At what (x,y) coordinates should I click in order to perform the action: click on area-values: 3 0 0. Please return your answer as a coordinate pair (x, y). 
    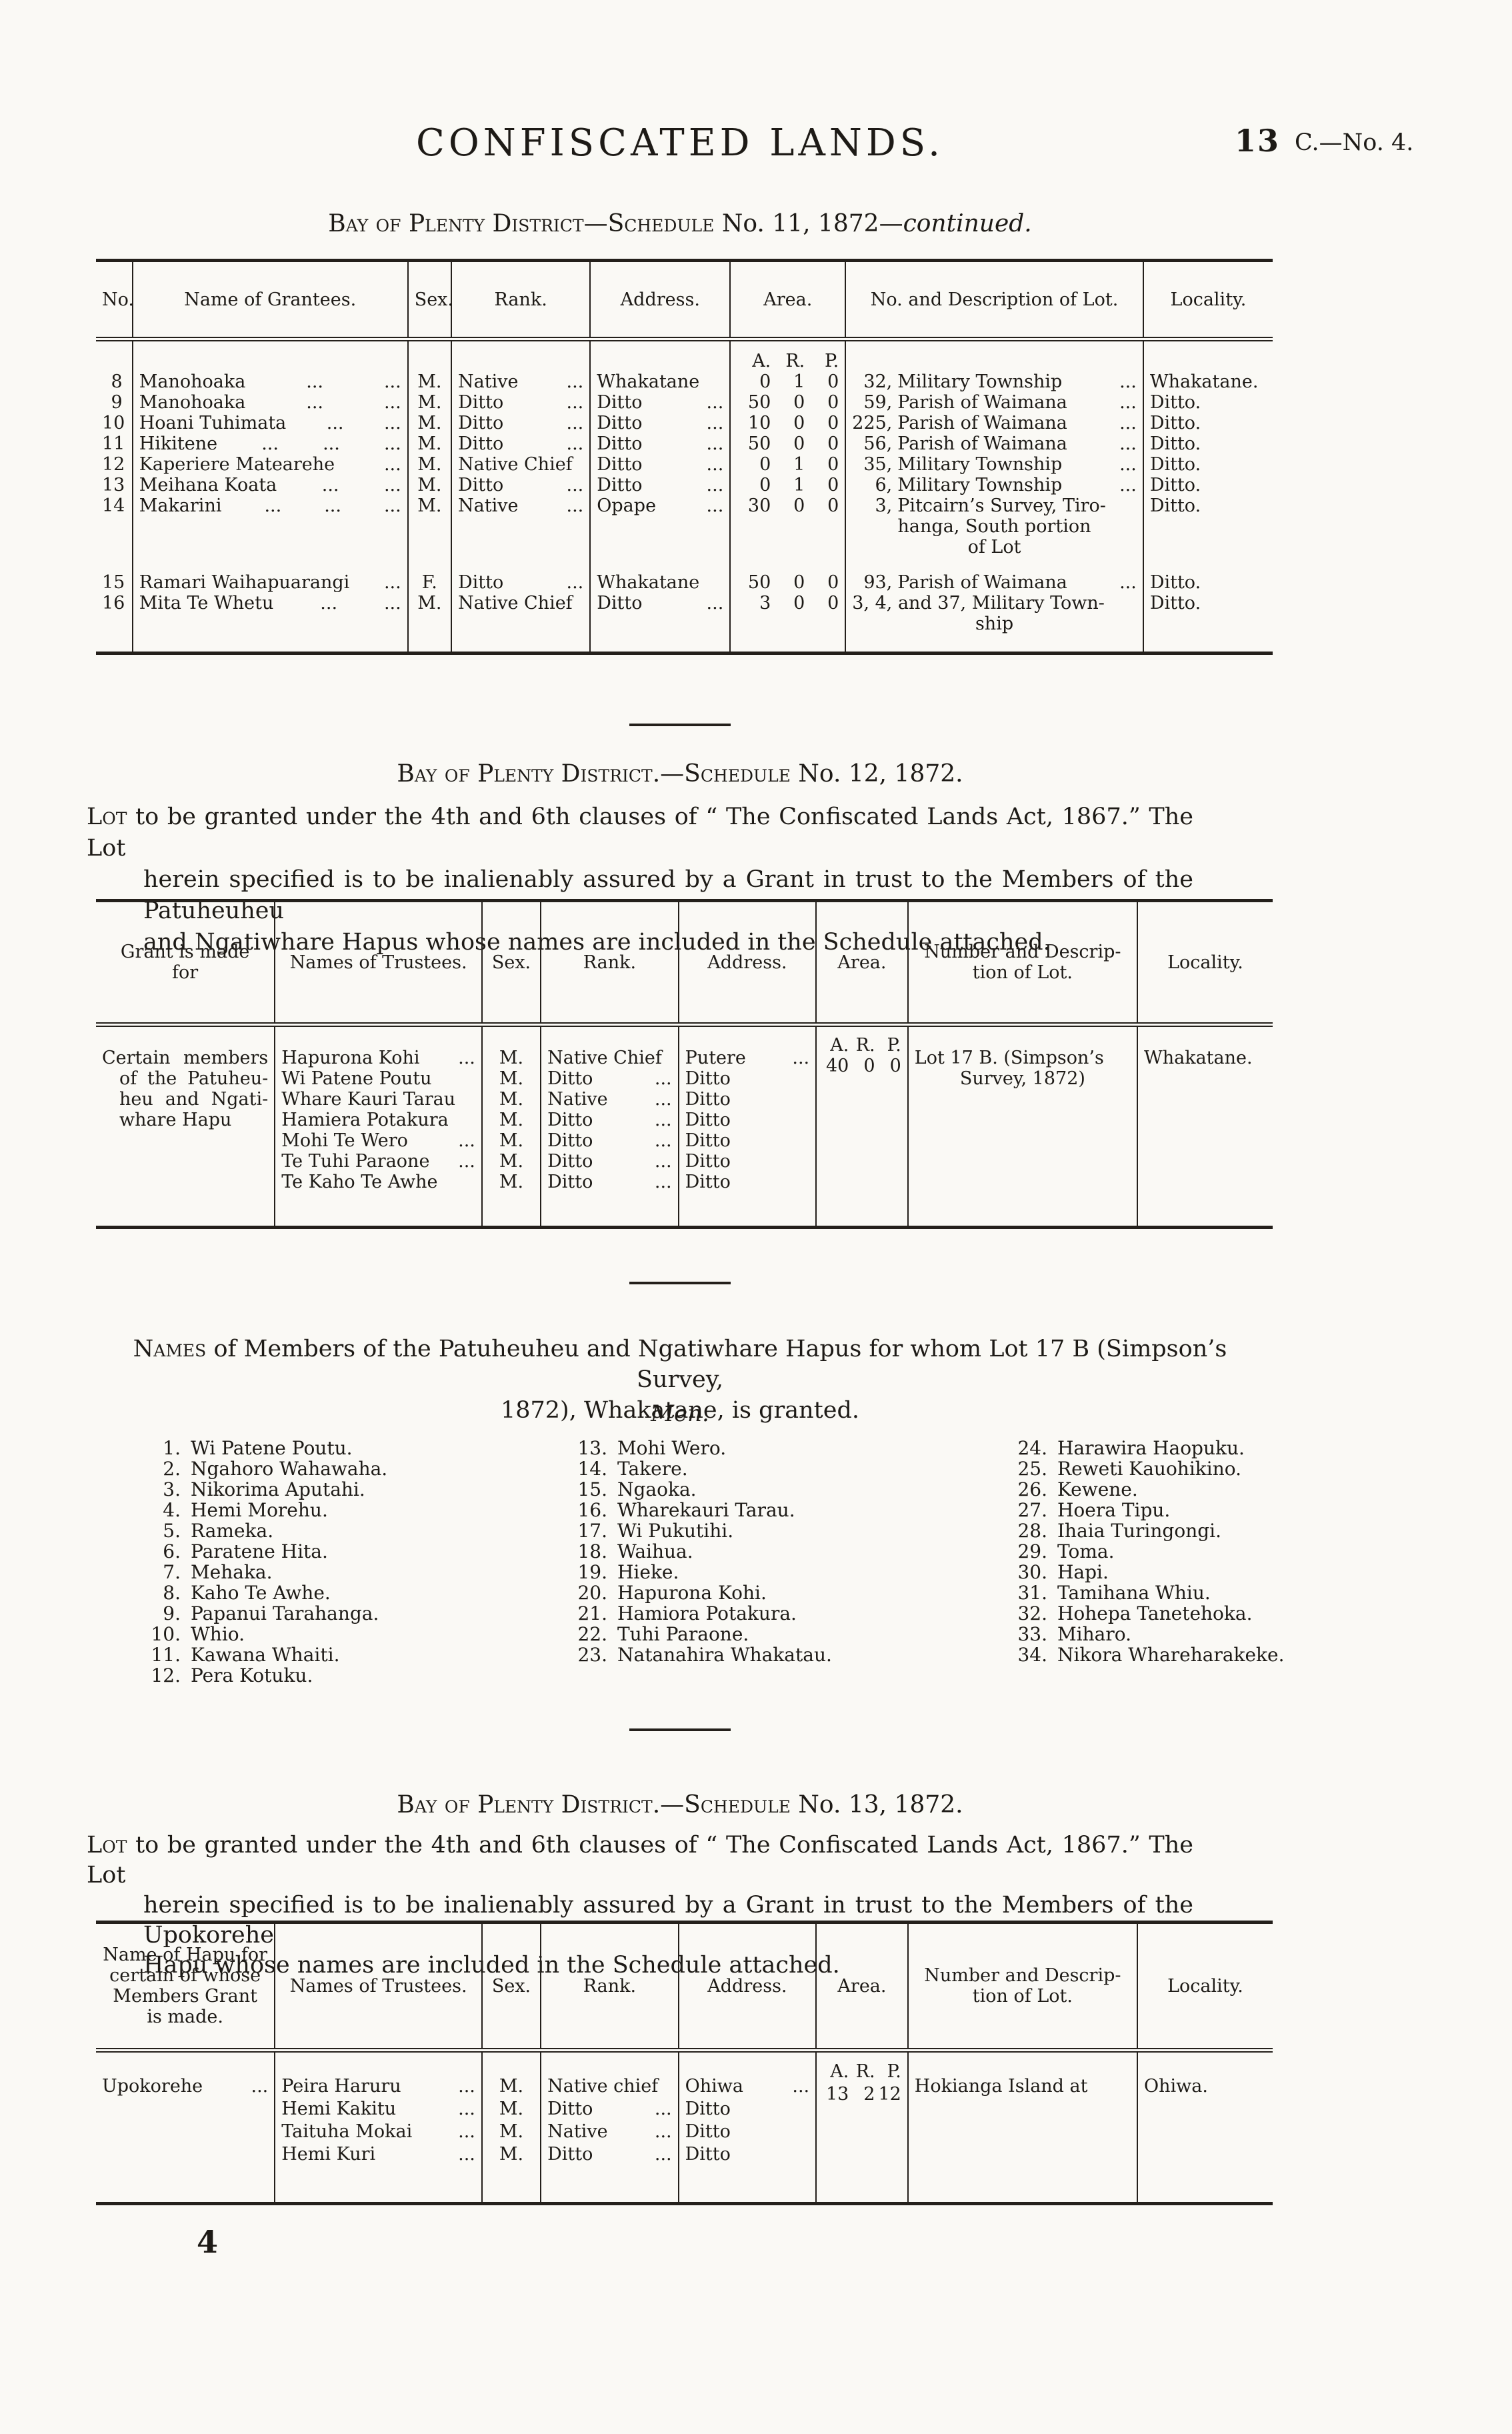
    Looking at the image, I should click on (788, 603).